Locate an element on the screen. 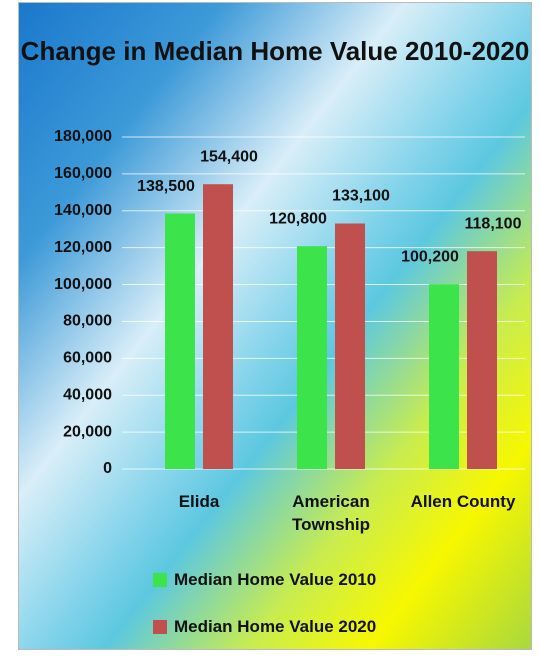 The width and height of the screenshot is (540, 658). chart-title: Change in Median Home Value 2010-2020 is located at coordinates (275, 51).